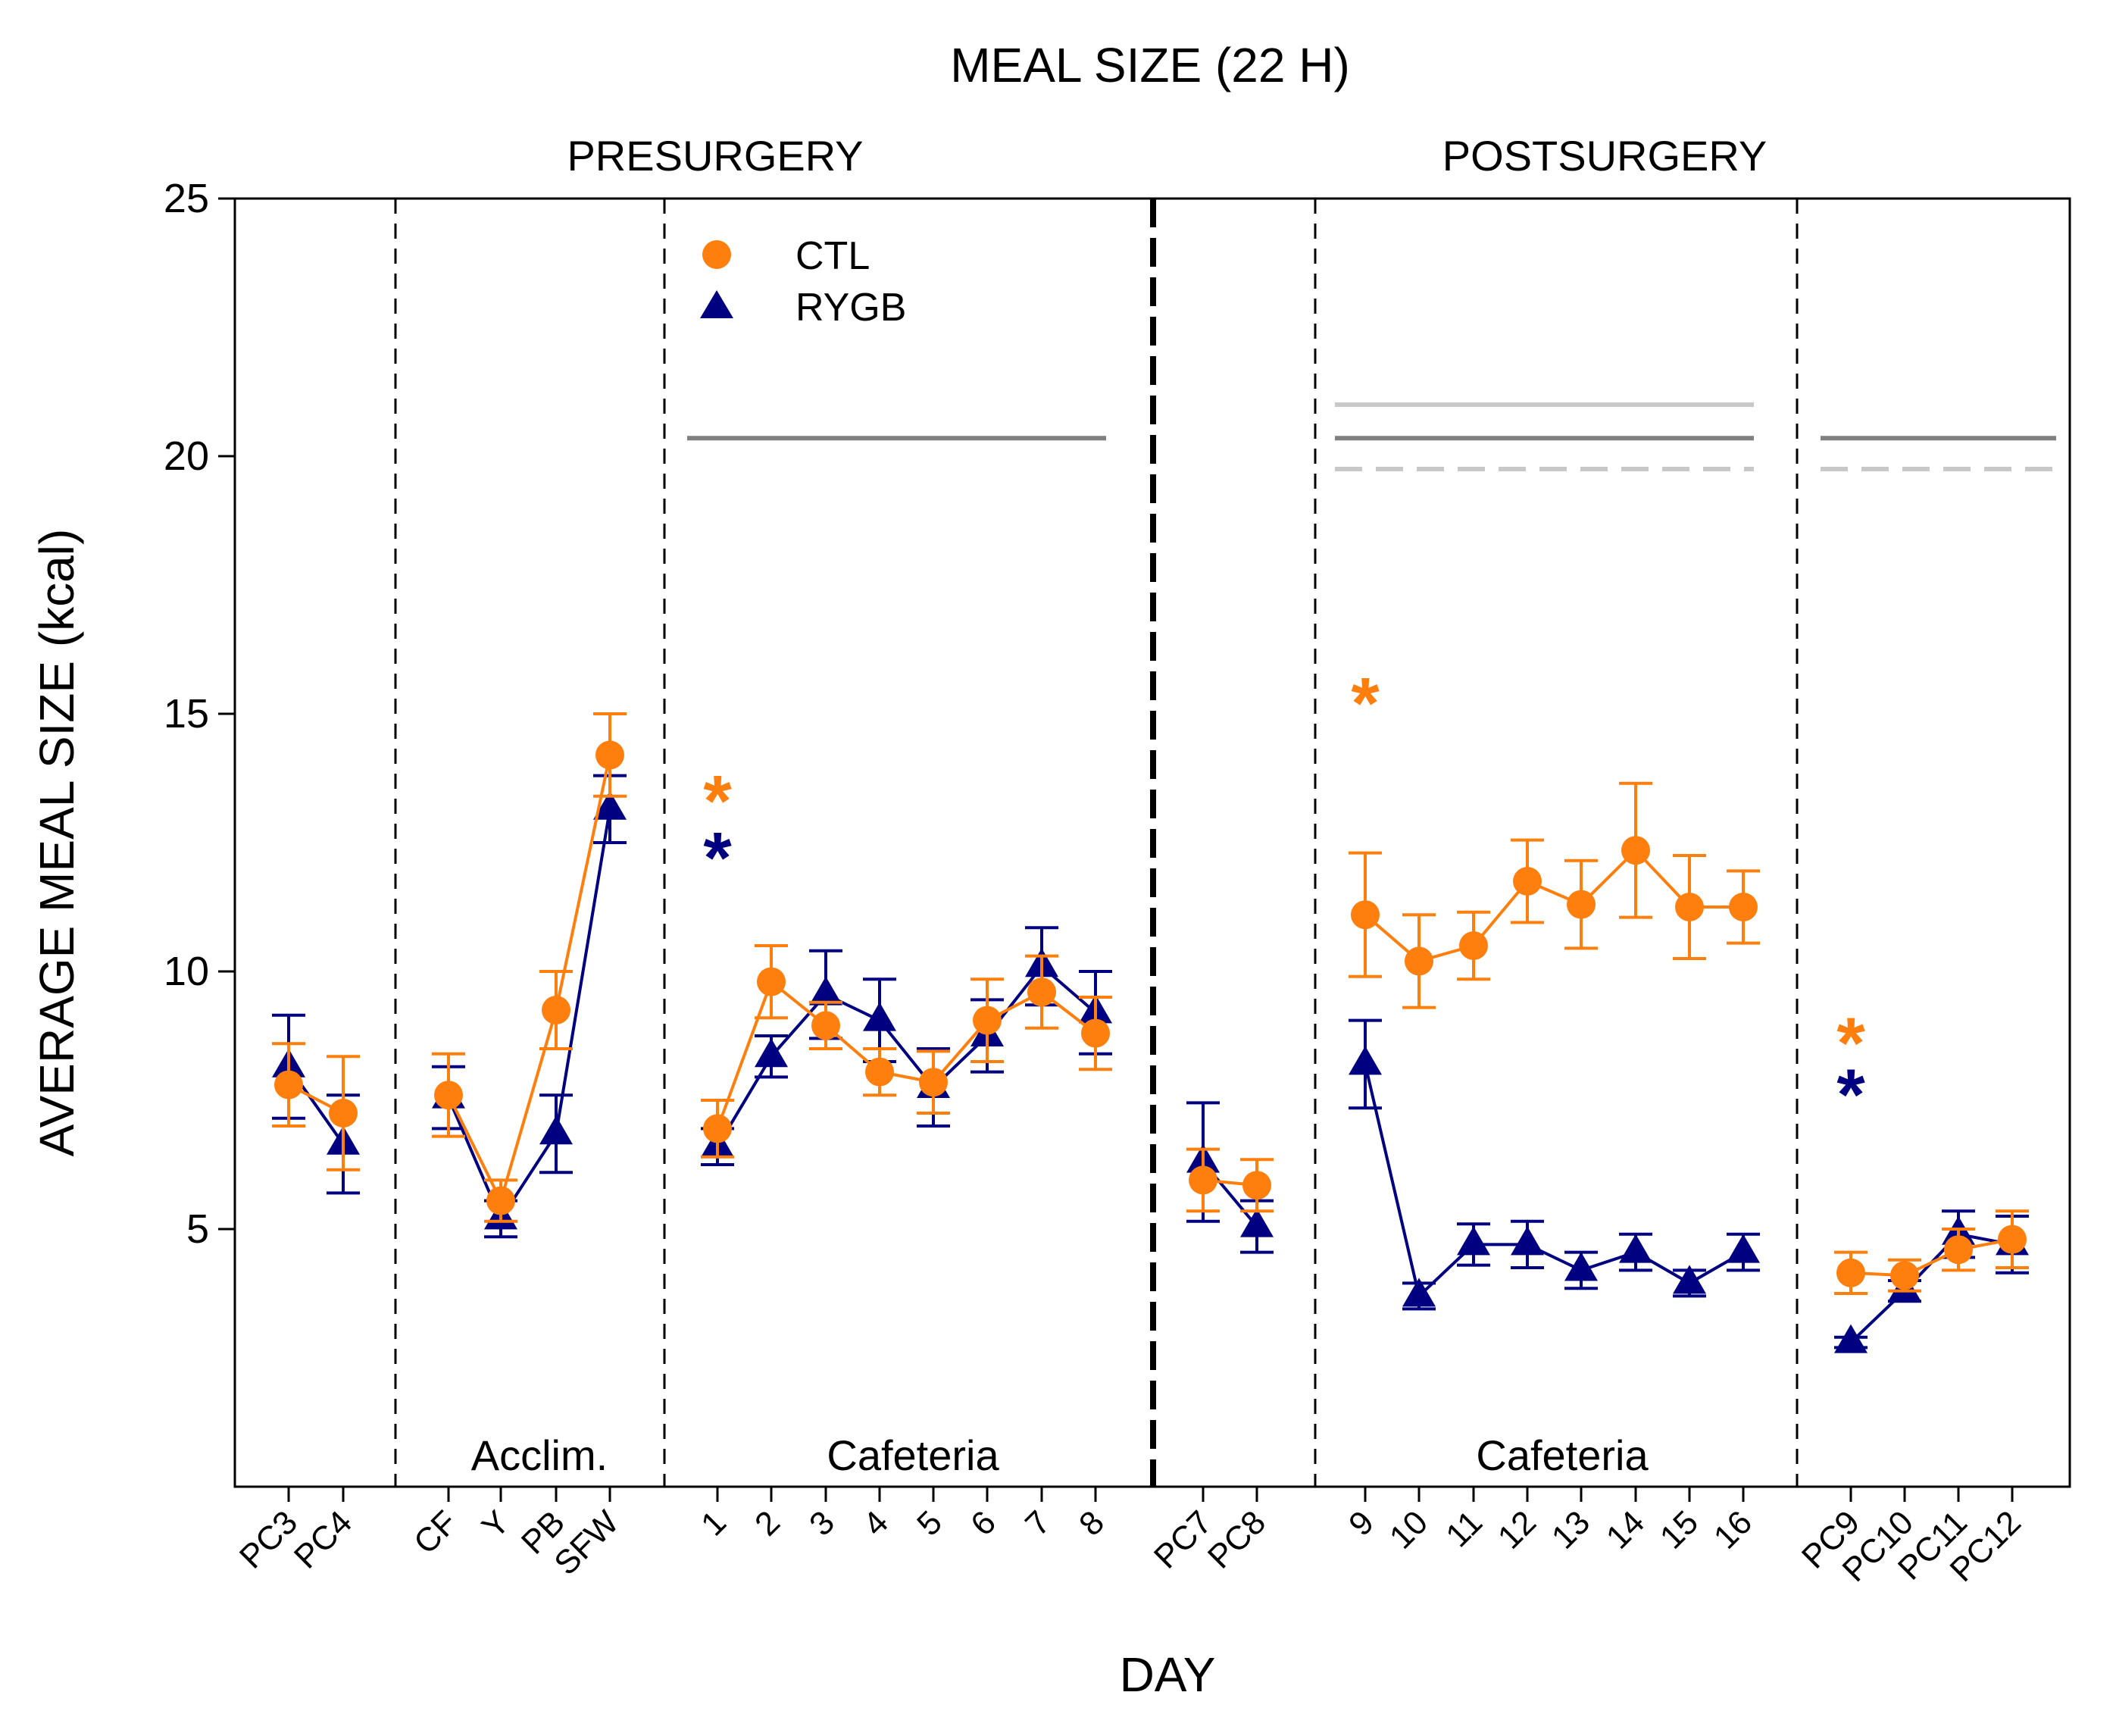 Image resolution: width=2116 pixels, height=1736 pixels. I want to click on x-tick-label: Y, so click(496, 1524).